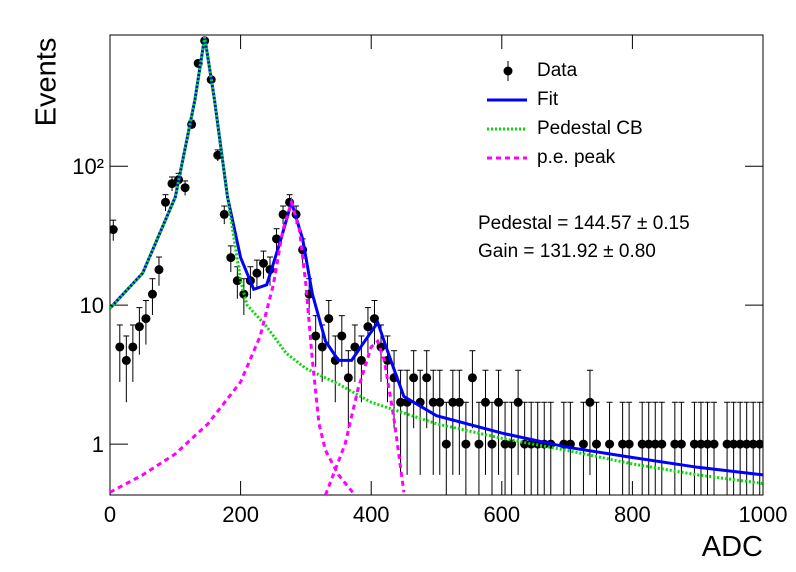 This screenshot has width=796, height=572. I want to click on x-axis-label: ADC, so click(732, 547).